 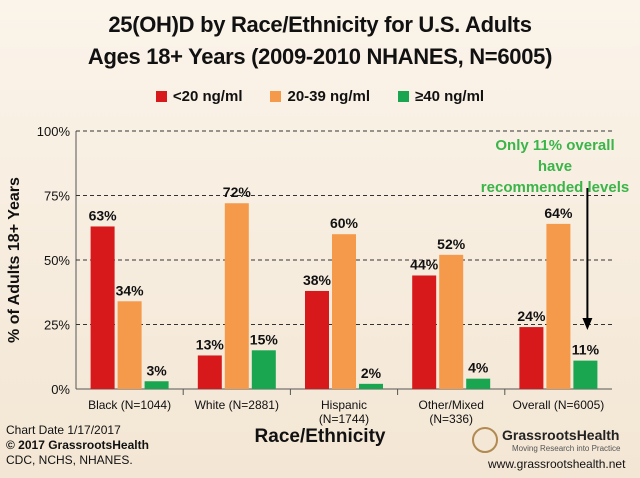 I want to click on bar-data-label: 38%, so click(x=317, y=280).